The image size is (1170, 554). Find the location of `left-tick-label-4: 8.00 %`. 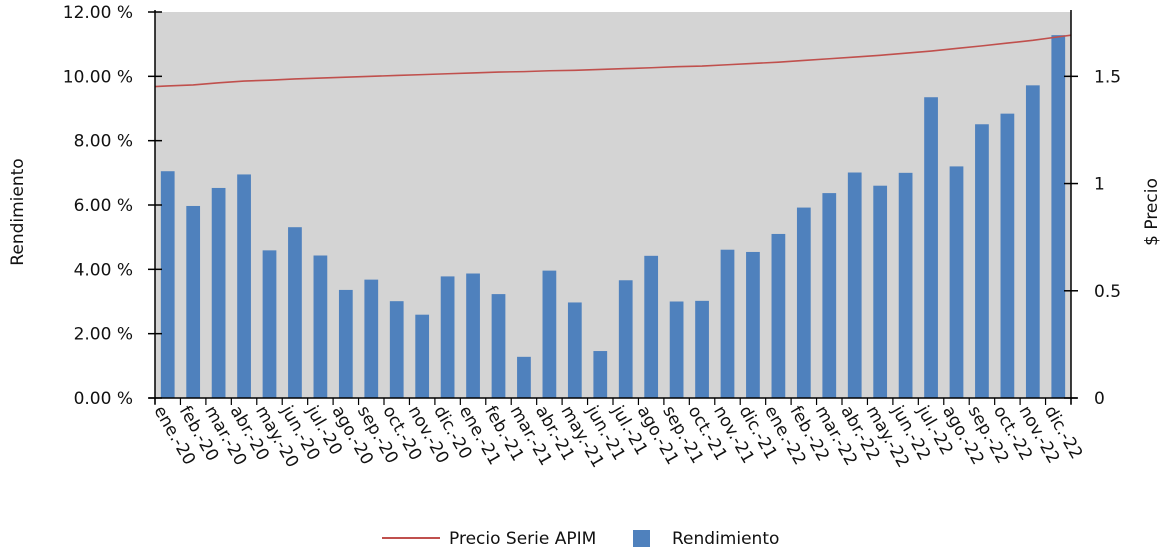

left-tick-label-4: 8.00 % is located at coordinates (103, 142).